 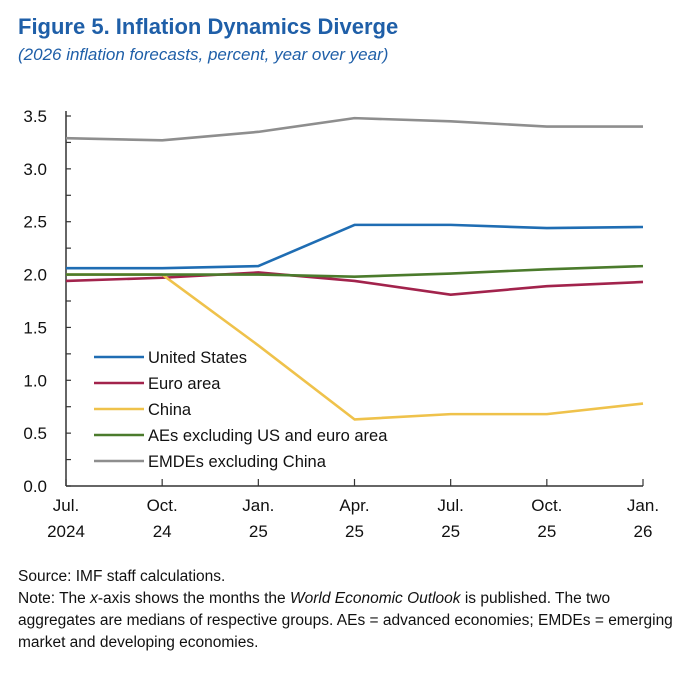 What do you see at coordinates (354, 129) in the screenshot?
I see `series-line-emdes-excluding-china` at bounding box center [354, 129].